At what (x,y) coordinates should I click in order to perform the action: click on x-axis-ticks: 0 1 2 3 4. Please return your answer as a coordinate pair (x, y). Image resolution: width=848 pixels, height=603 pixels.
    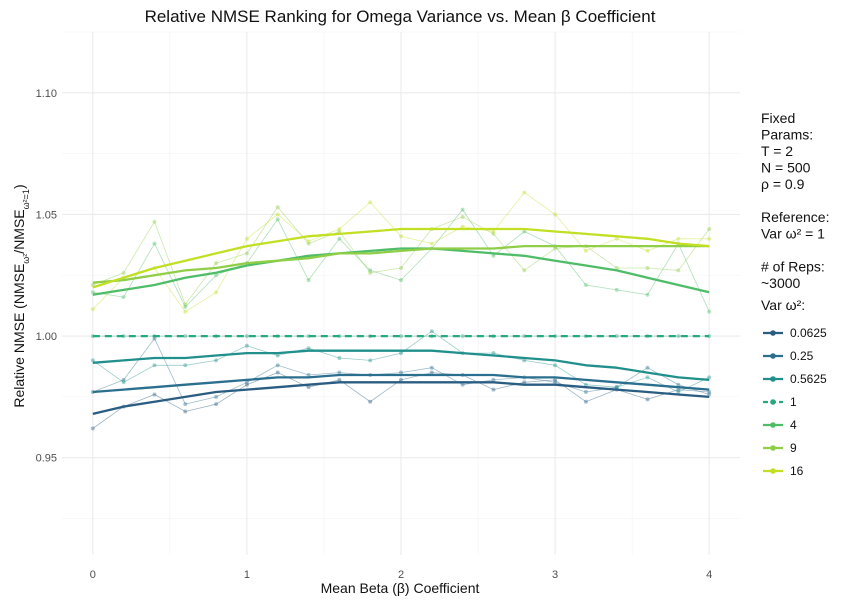
    Looking at the image, I should click on (401, 575).